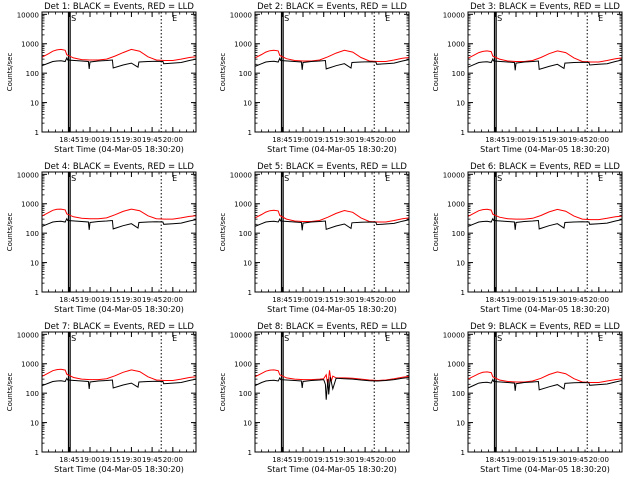 The image size is (640, 480). Describe the element at coordinates (332, 309) in the screenshot. I see `det5-xlabel: Start Time (04-Mar-05 18:30:20)` at that location.